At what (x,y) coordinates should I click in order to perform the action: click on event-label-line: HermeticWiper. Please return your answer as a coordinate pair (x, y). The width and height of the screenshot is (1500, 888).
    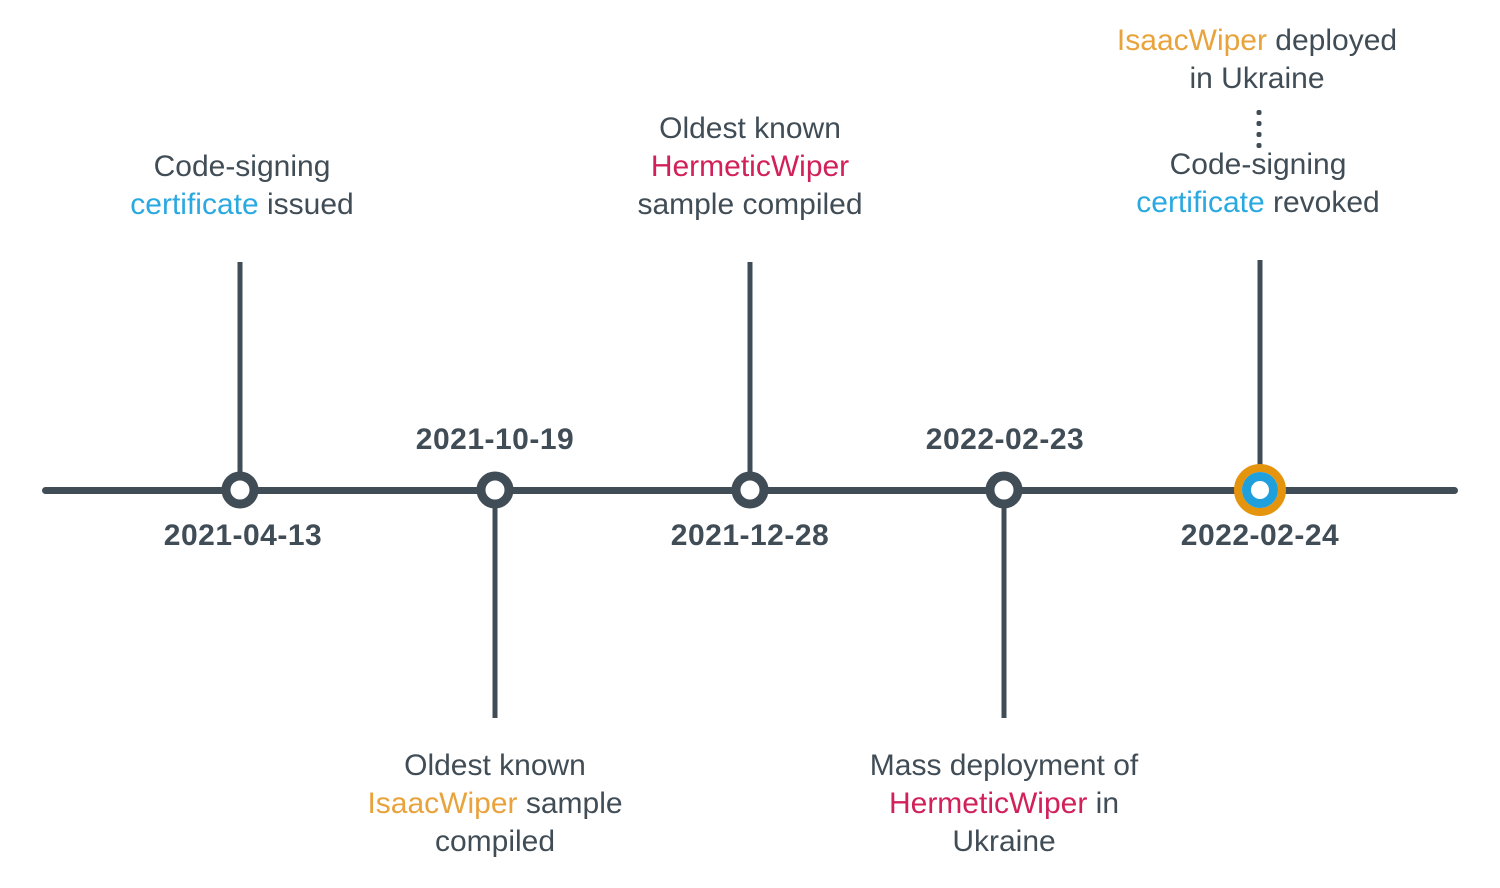
    Looking at the image, I should click on (749, 167).